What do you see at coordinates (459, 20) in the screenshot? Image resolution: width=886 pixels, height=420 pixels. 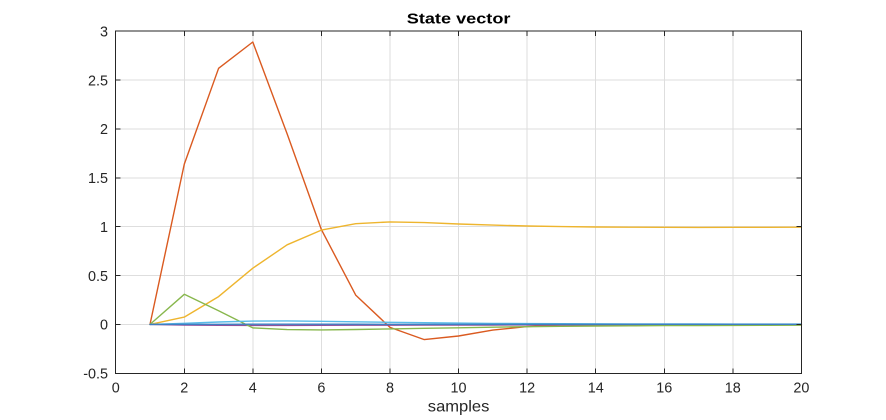 I see `svg-text: State vector` at bounding box center [459, 20].